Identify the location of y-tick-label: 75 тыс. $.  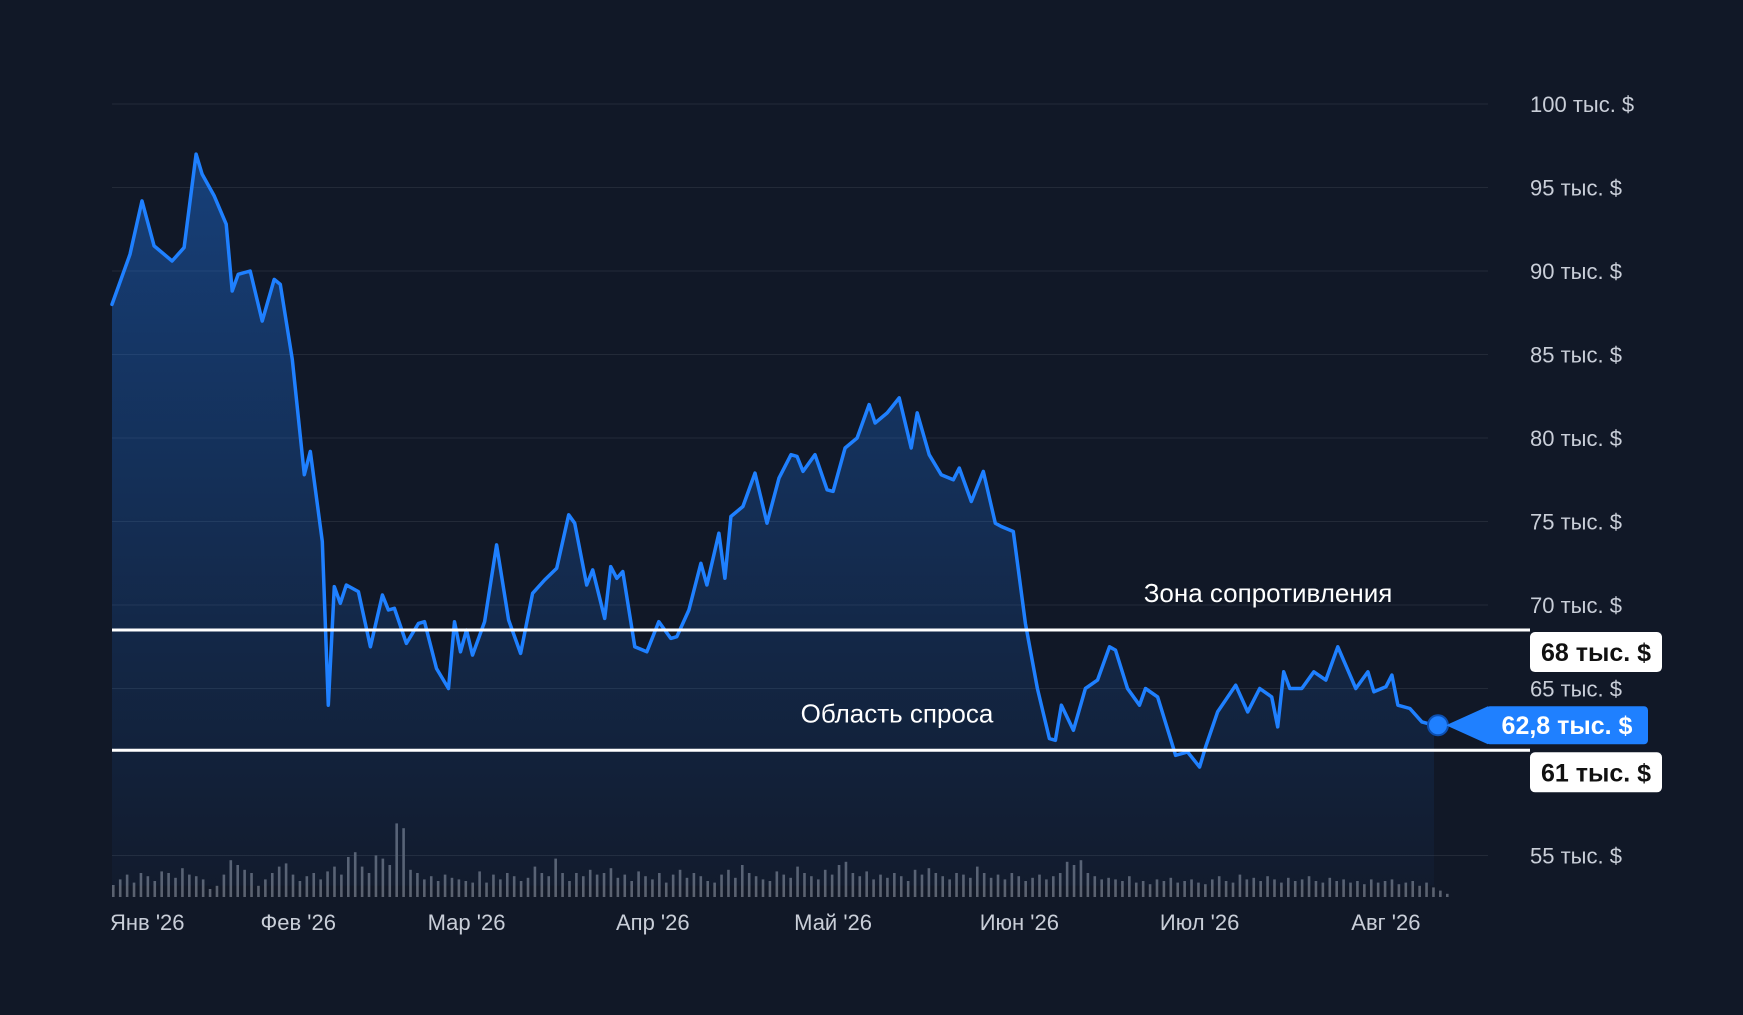
(1576, 522).